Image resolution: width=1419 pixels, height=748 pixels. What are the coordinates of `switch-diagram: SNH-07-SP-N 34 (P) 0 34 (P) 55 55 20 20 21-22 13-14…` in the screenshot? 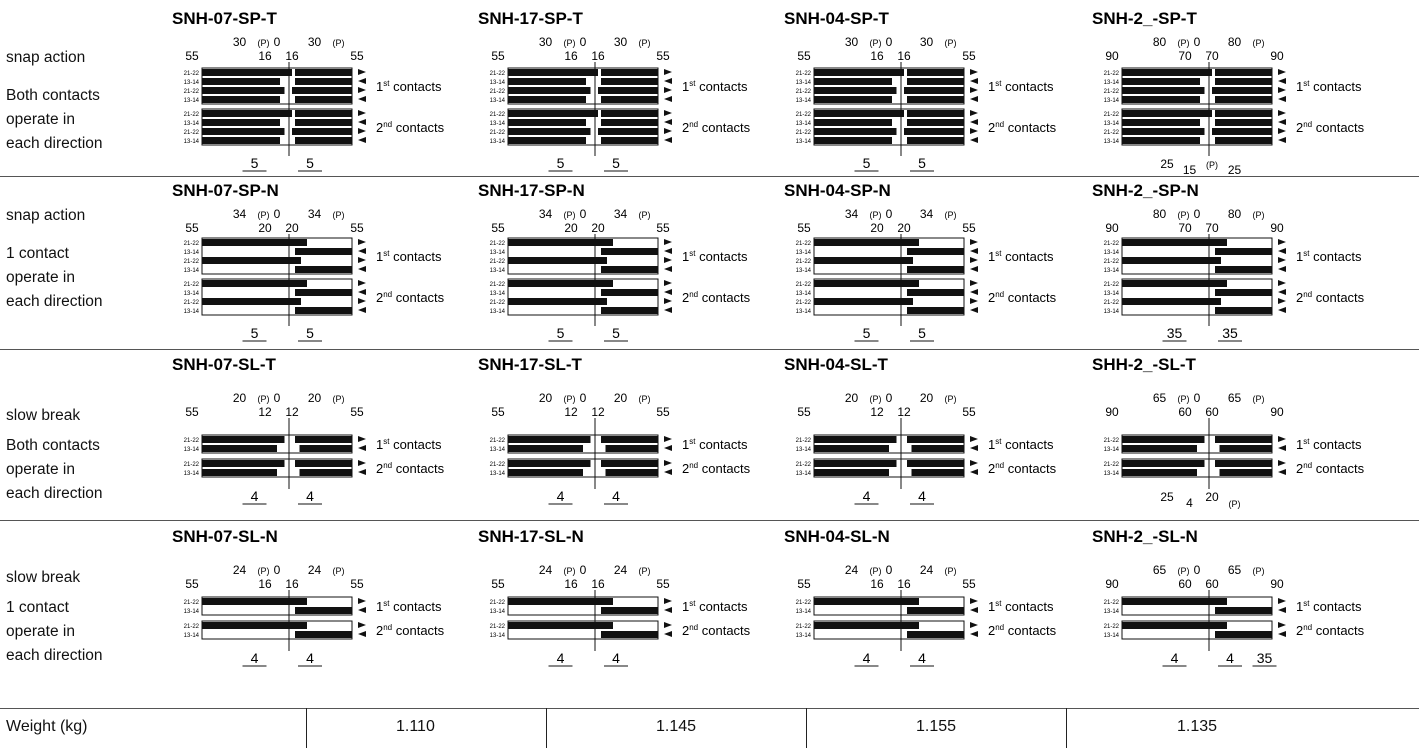 It's located at (310, 262).